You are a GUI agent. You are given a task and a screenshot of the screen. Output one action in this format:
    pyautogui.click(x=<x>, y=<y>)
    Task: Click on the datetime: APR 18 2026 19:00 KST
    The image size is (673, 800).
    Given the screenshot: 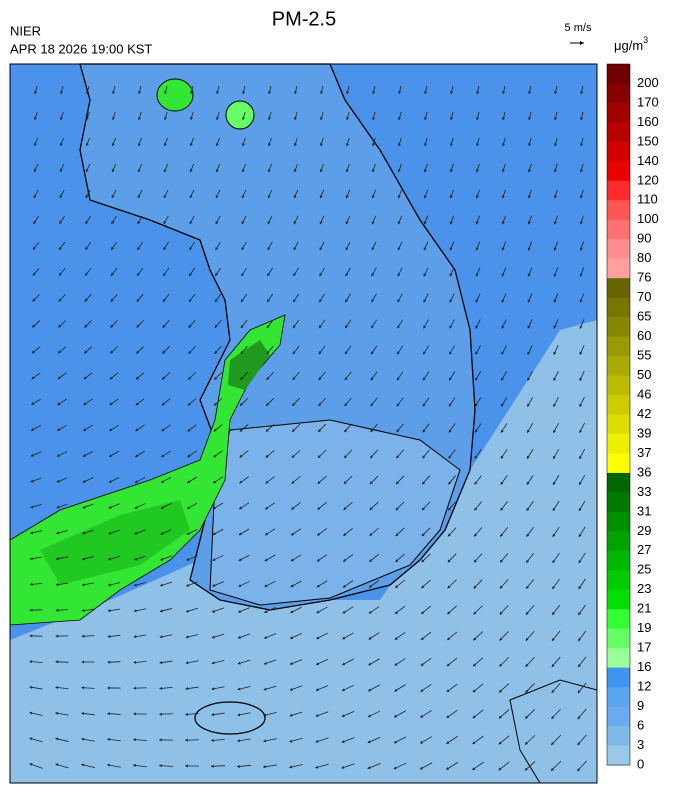 What is the action you would take?
    pyautogui.click(x=81, y=48)
    